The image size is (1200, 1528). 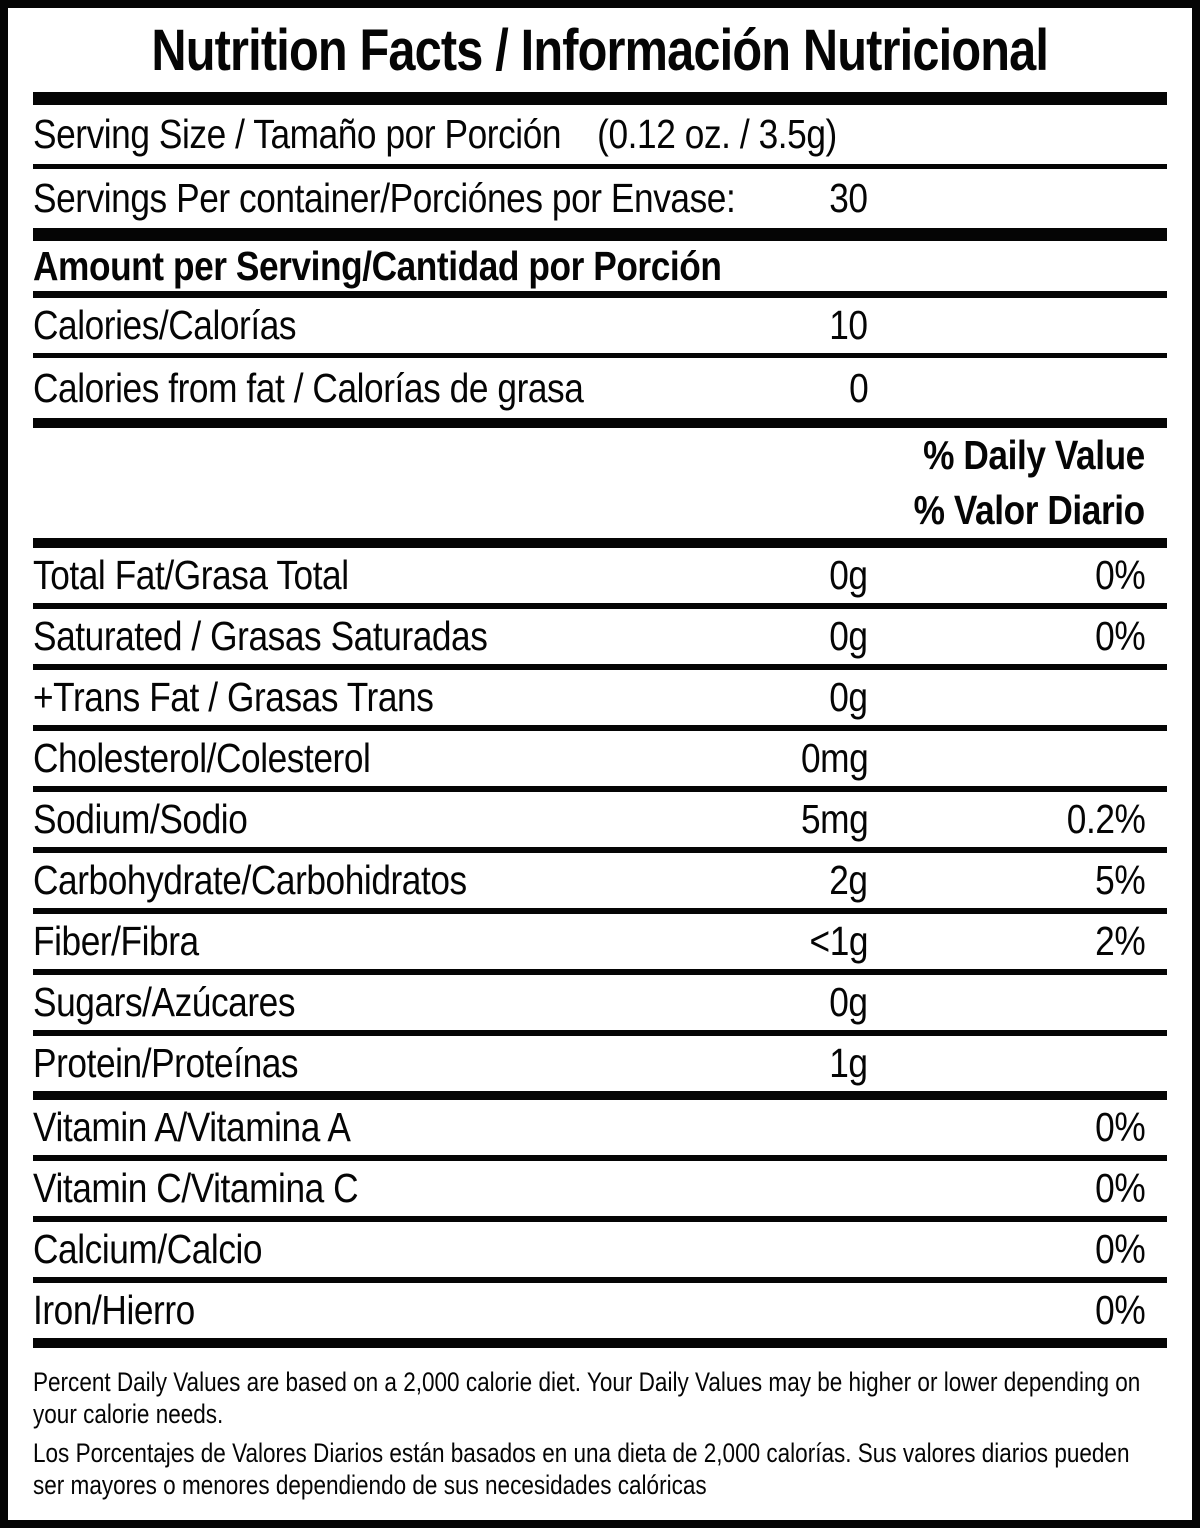 What do you see at coordinates (1120, 880) in the screenshot?
I see `nutrient-daily-value: 5%` at bounding box center [1120, 880].